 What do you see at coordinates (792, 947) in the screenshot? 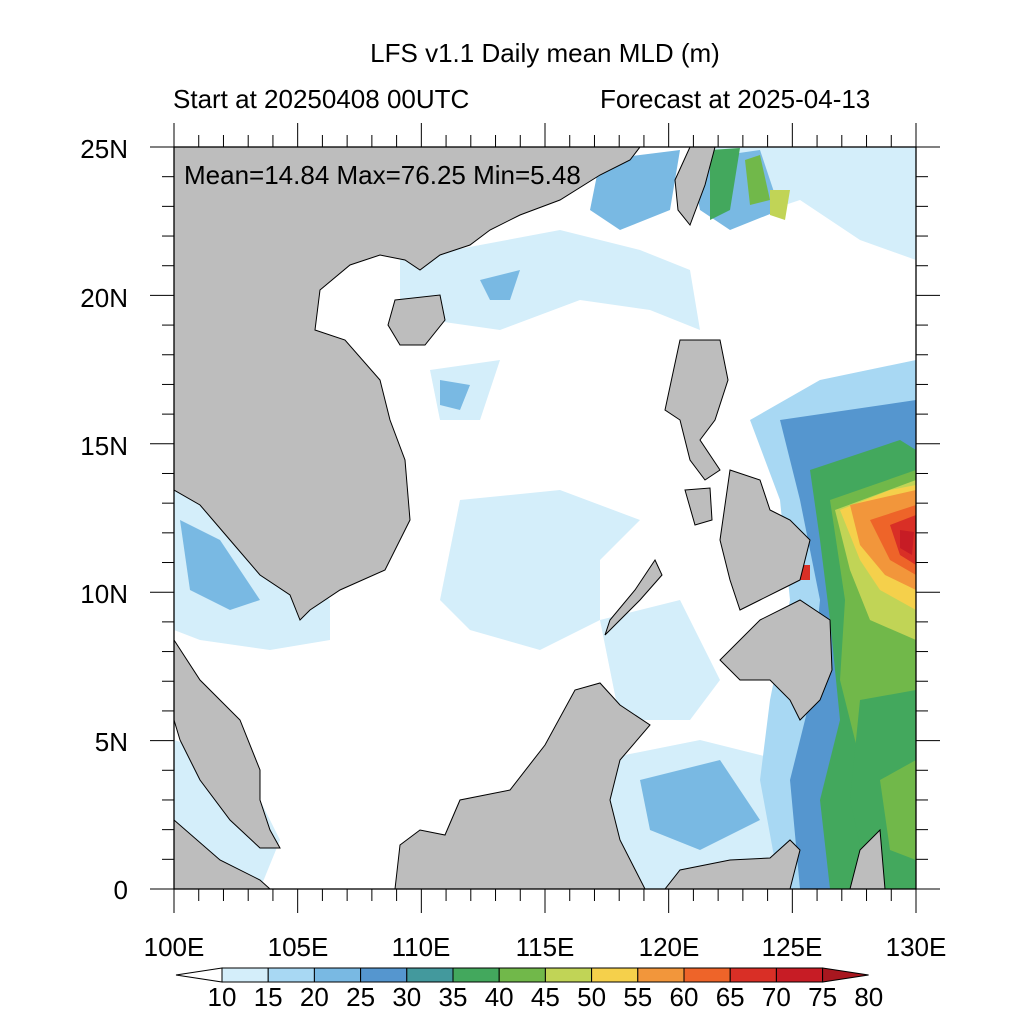
I see `lon-label-125e: 125E` at bounding box center [792, 947].